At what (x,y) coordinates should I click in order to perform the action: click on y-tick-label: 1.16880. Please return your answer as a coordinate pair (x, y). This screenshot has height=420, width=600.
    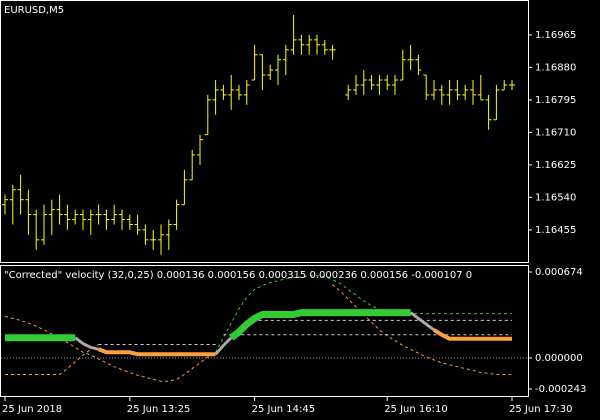
    Looking at the image, I should click on (555, 67).